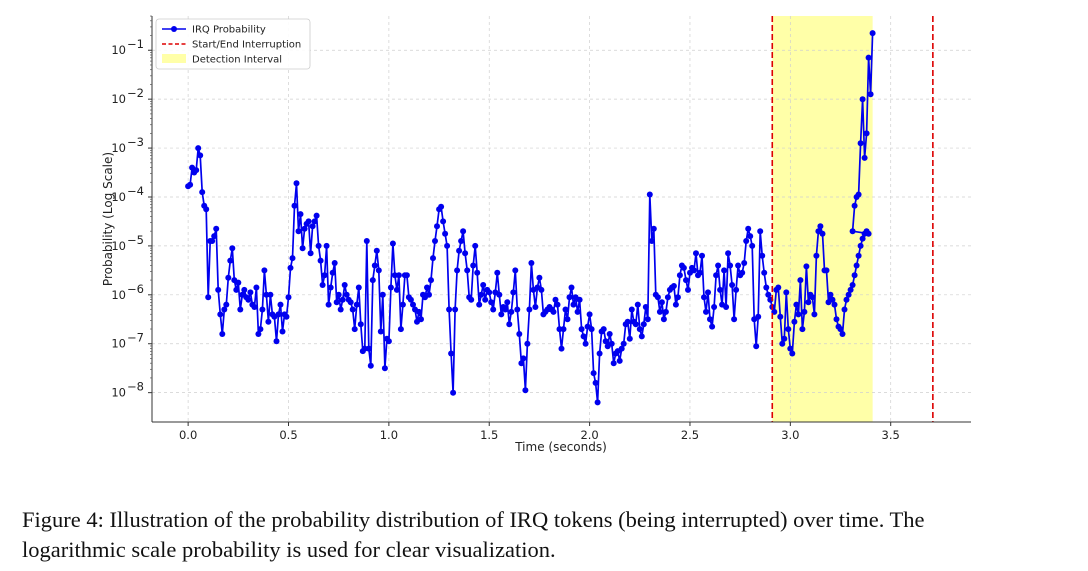 This screenshot has width=1088, height=571. Describe the element at coordinates (288, 435) in the screenshot. I see `x-tick-label-1: 0.5` at that location.